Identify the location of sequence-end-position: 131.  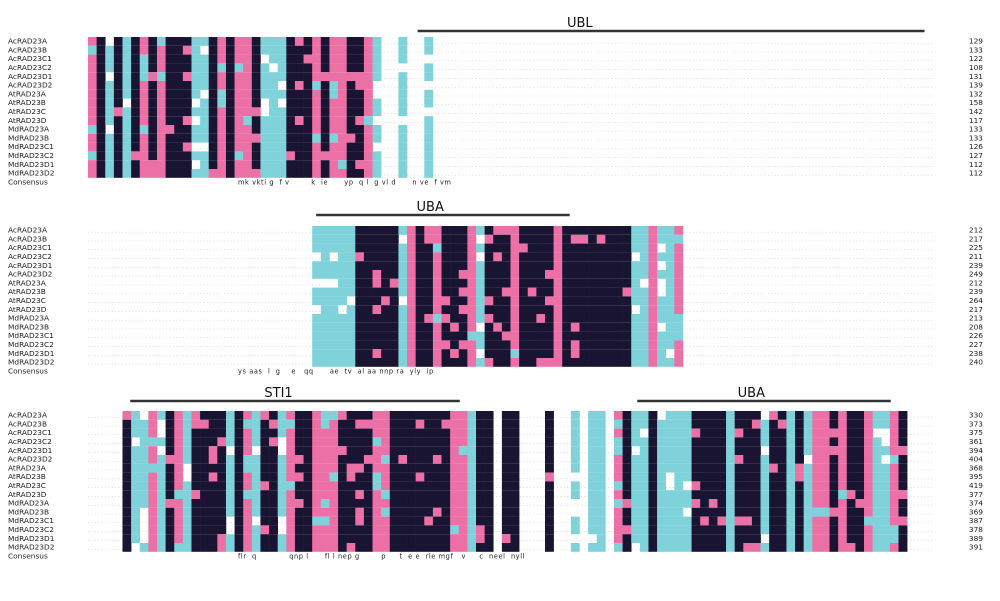
(976, 76).